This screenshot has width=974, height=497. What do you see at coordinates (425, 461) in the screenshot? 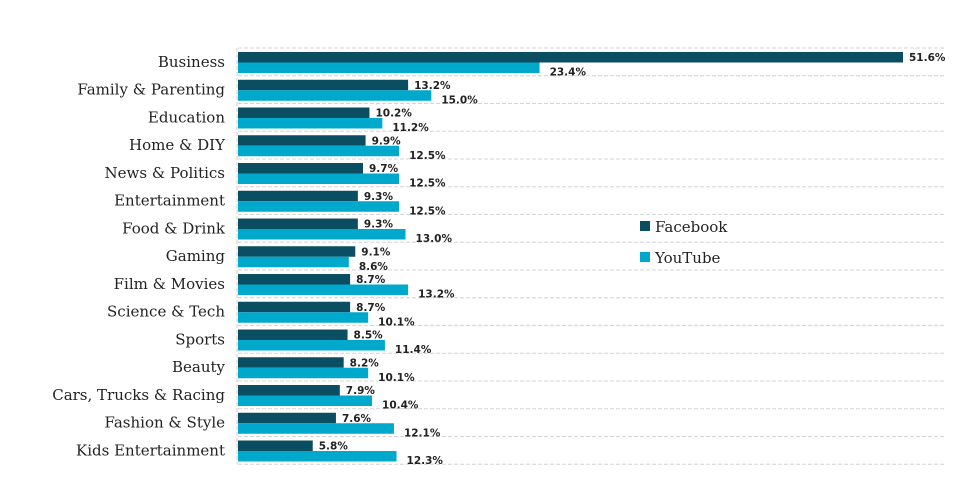
I see `data-label: 12.3%` at bounding box center [425, 461].